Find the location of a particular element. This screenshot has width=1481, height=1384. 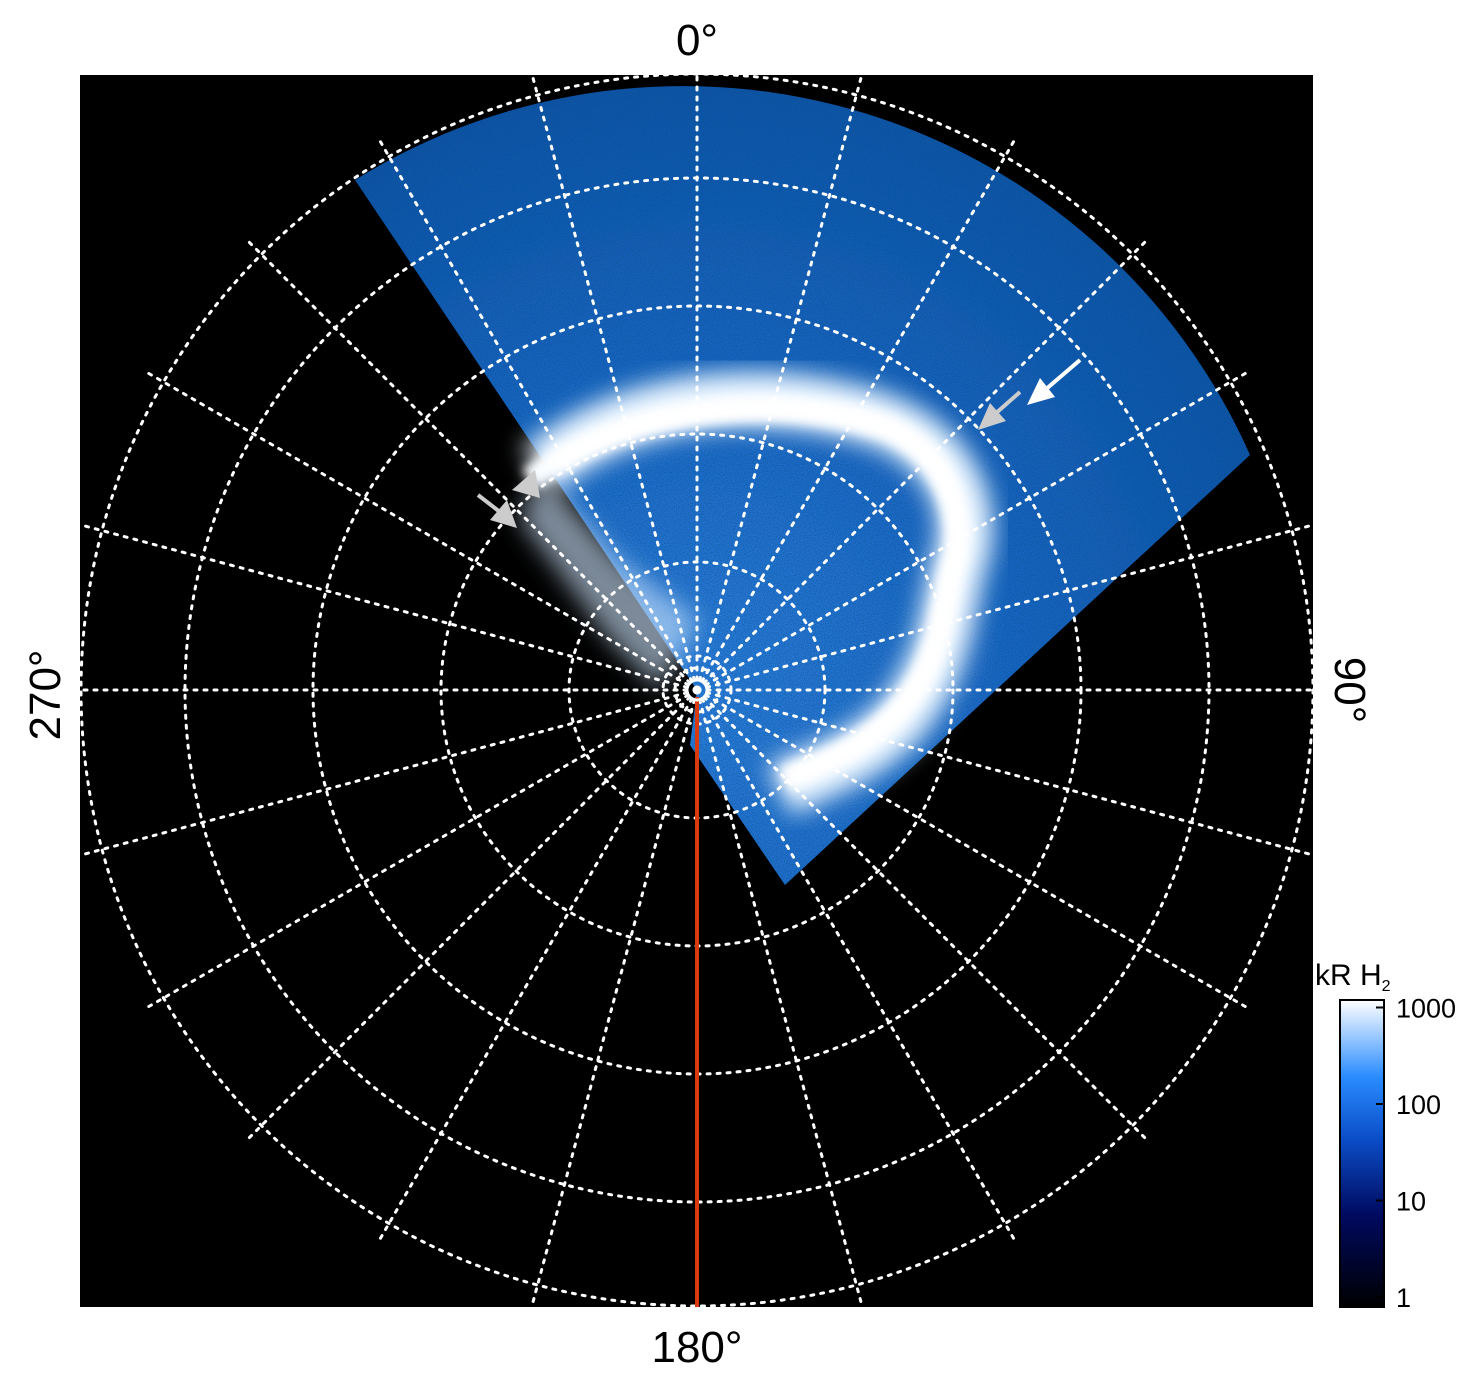

arrows is located at coordinates (779, 443).